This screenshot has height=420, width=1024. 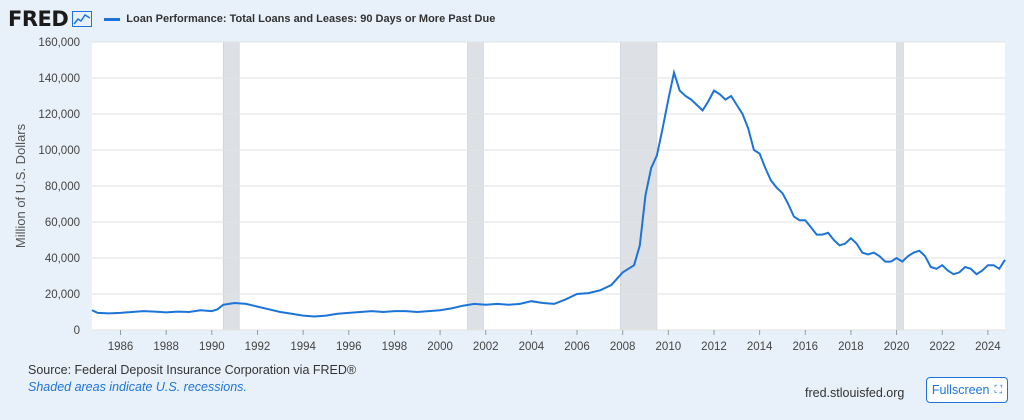 What do you see at coordinates (62, 259) in the screenshot?
I see `y-tick-label: 40,000` at bounding box center [62, 259].